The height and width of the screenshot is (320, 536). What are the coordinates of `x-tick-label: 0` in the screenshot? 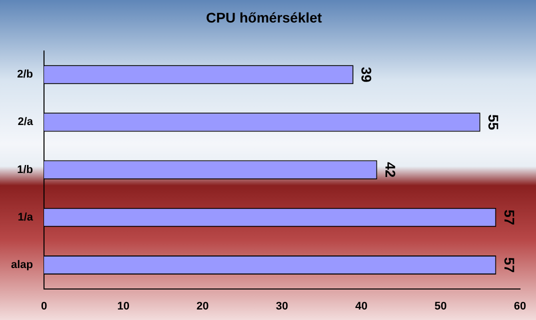 It's located at (44, 306).